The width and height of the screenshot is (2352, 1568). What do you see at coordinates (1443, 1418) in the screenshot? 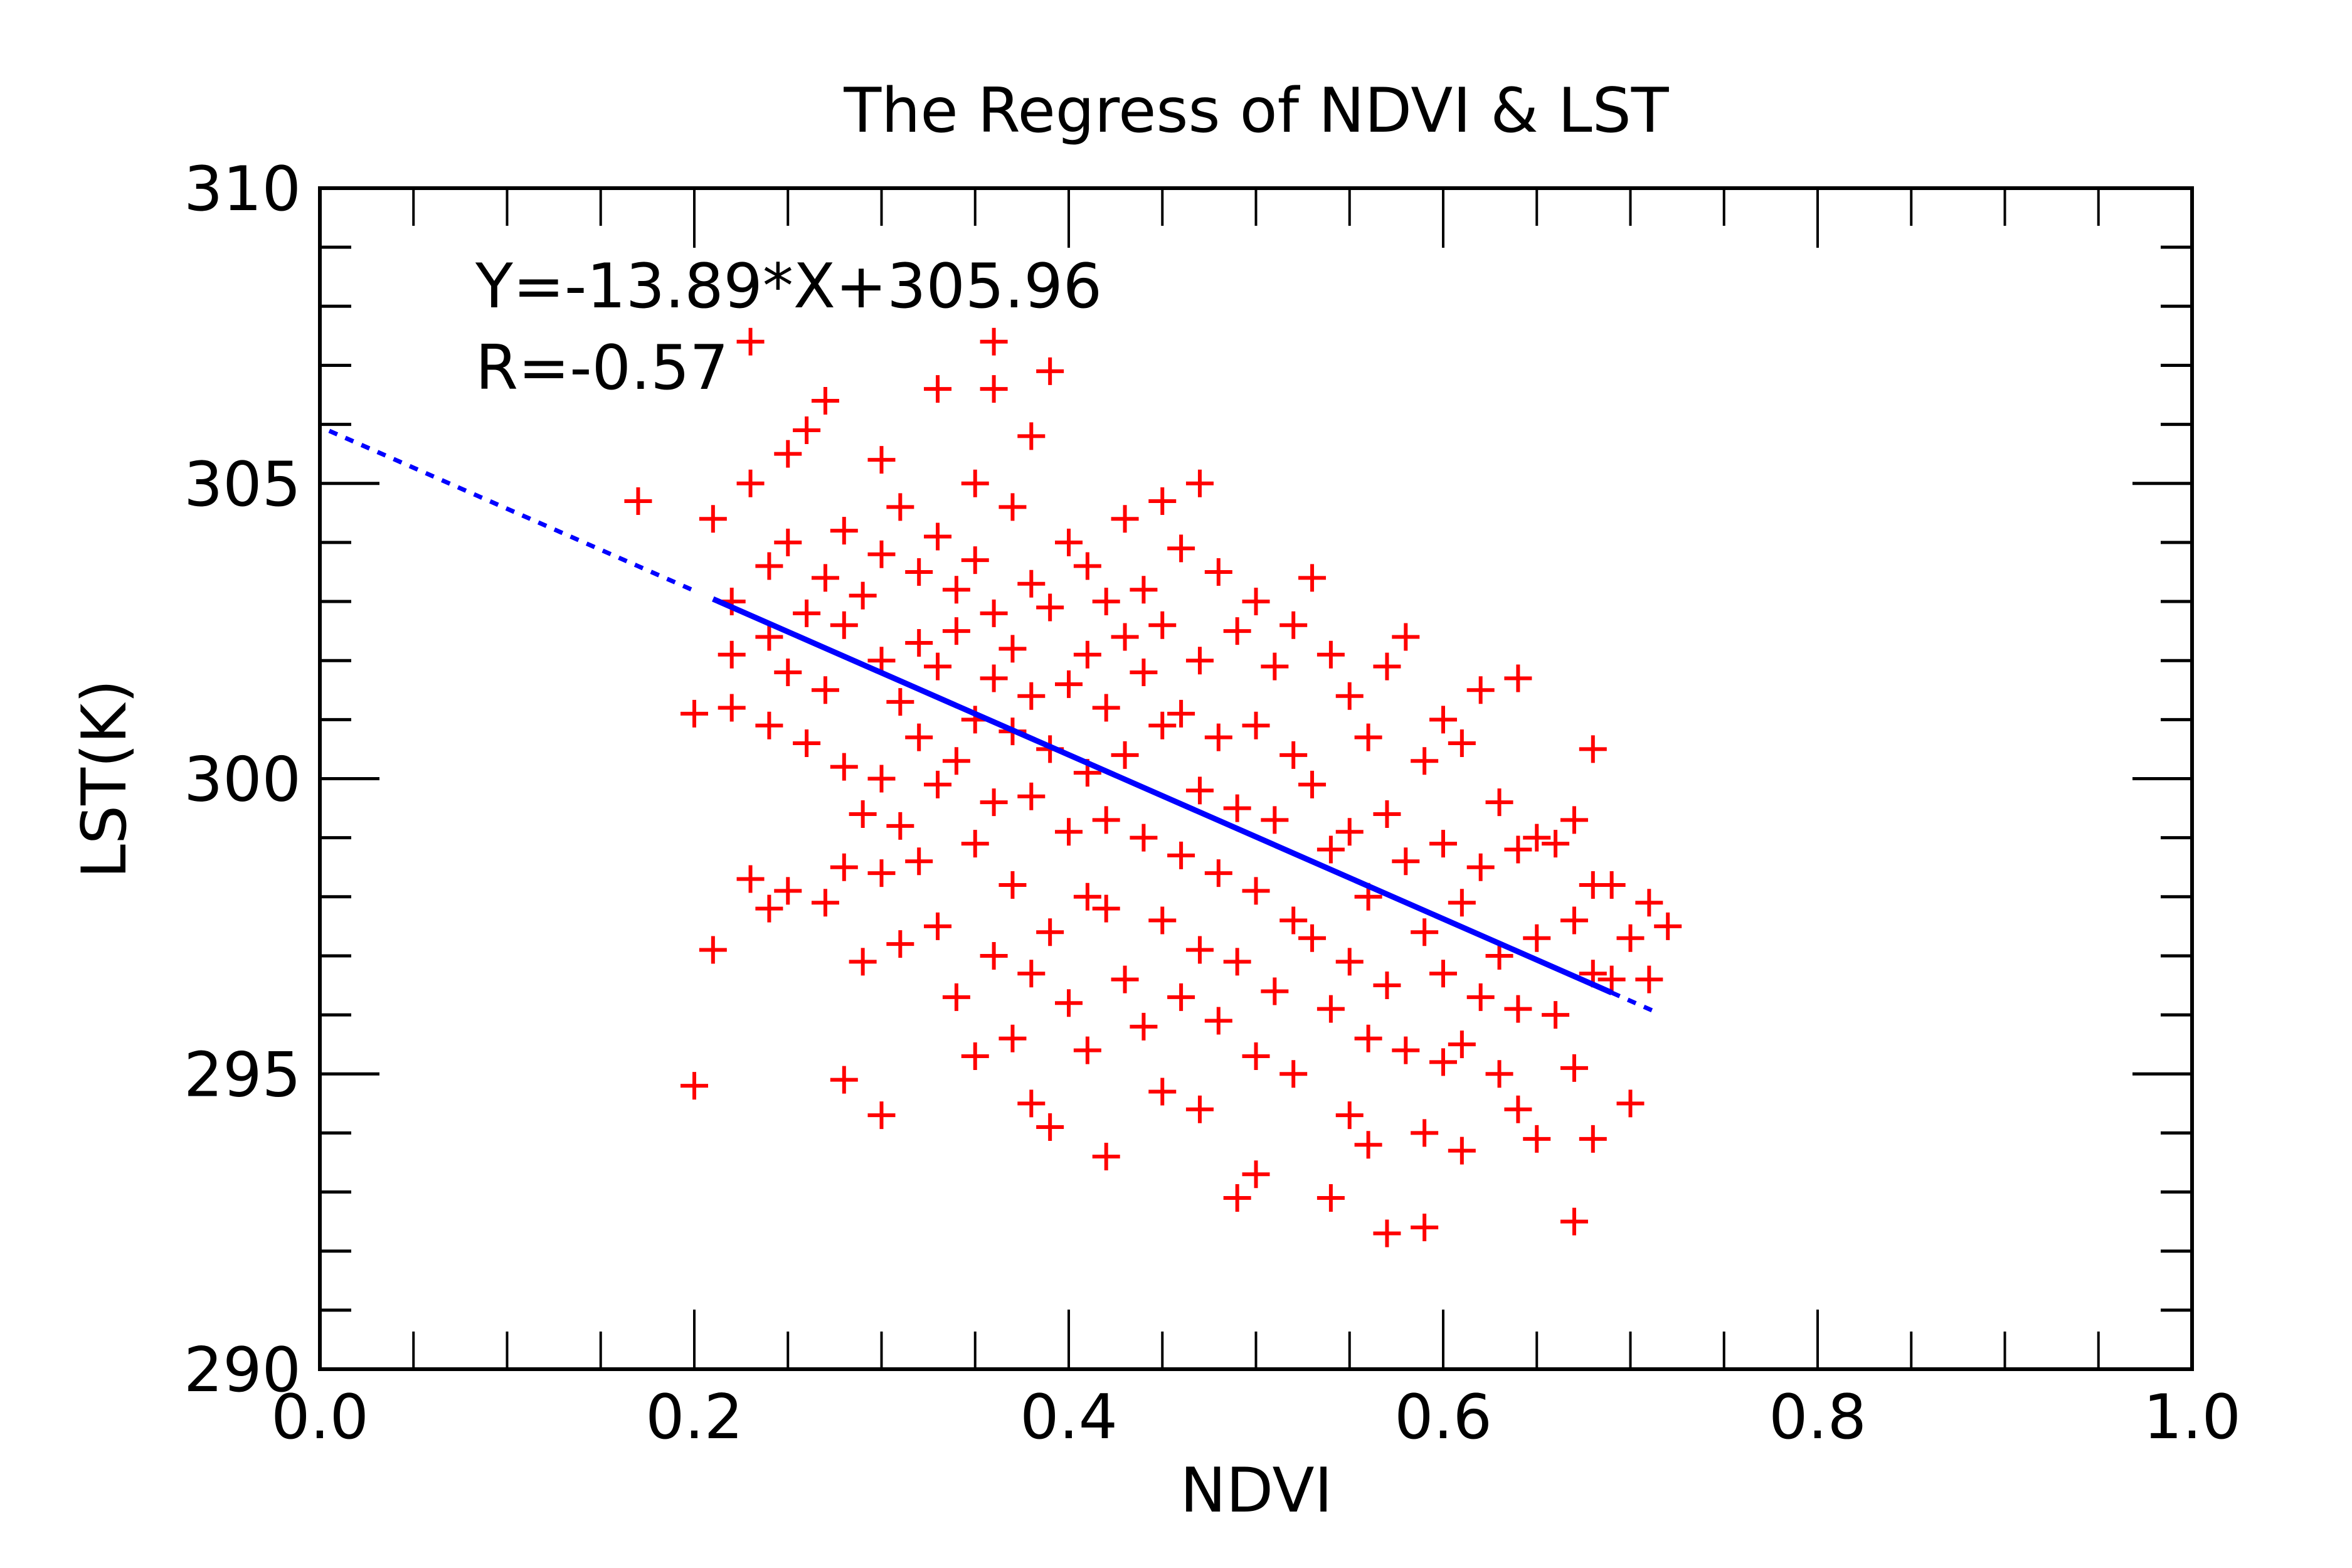
I see `x-tick-label: 0.6` at bounding box center [1443, 1418].